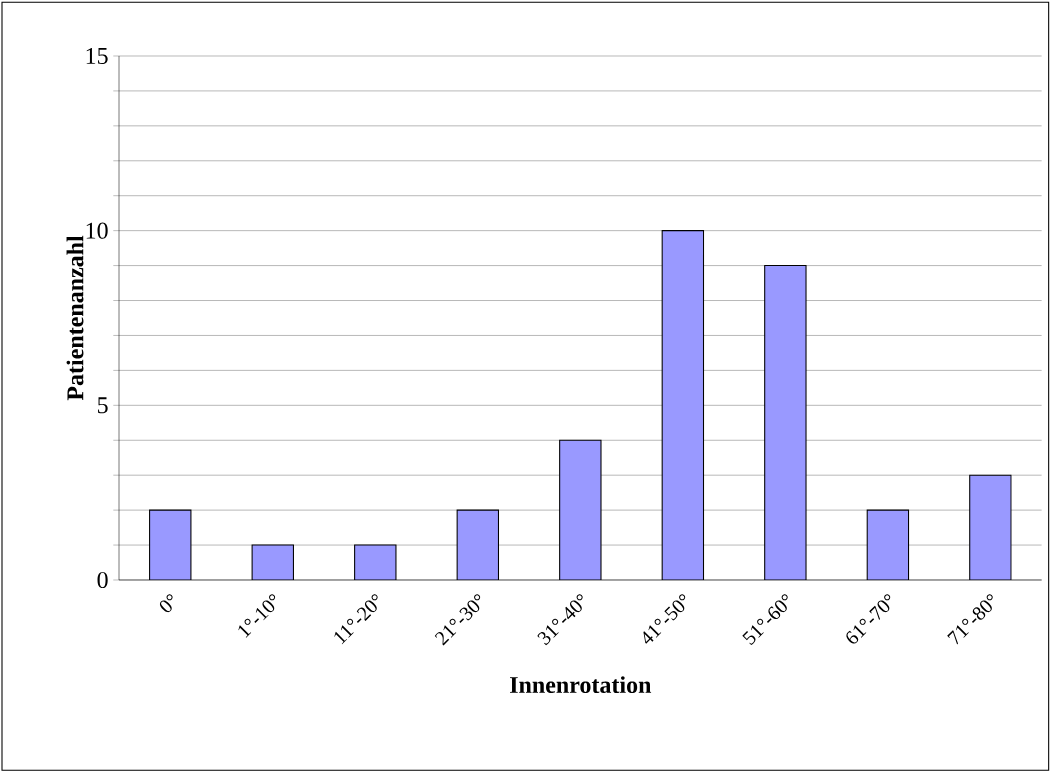 The image size is (1051, 773). What do you see at coordinates (581, 685) in the screenshot?
I see `x-axis-title: Innenrotation` at bounding box center [581, 685].